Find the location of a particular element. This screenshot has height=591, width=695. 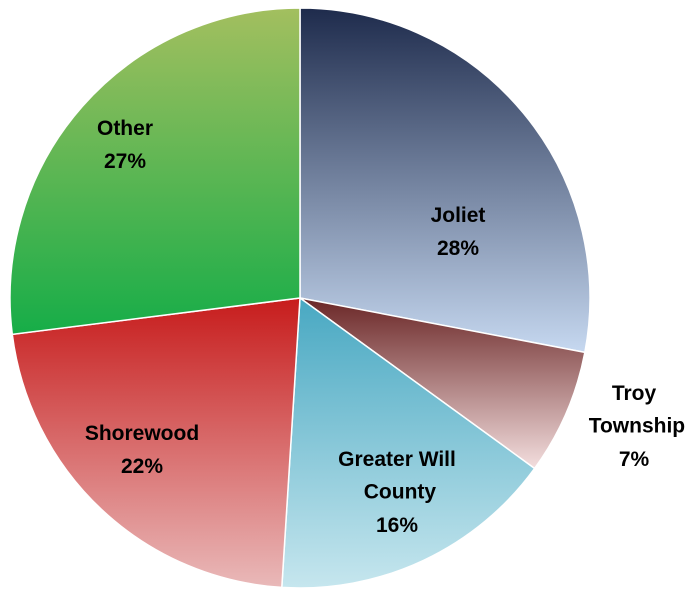

slice-value-label: 28% is located at coordinates (458, 248).